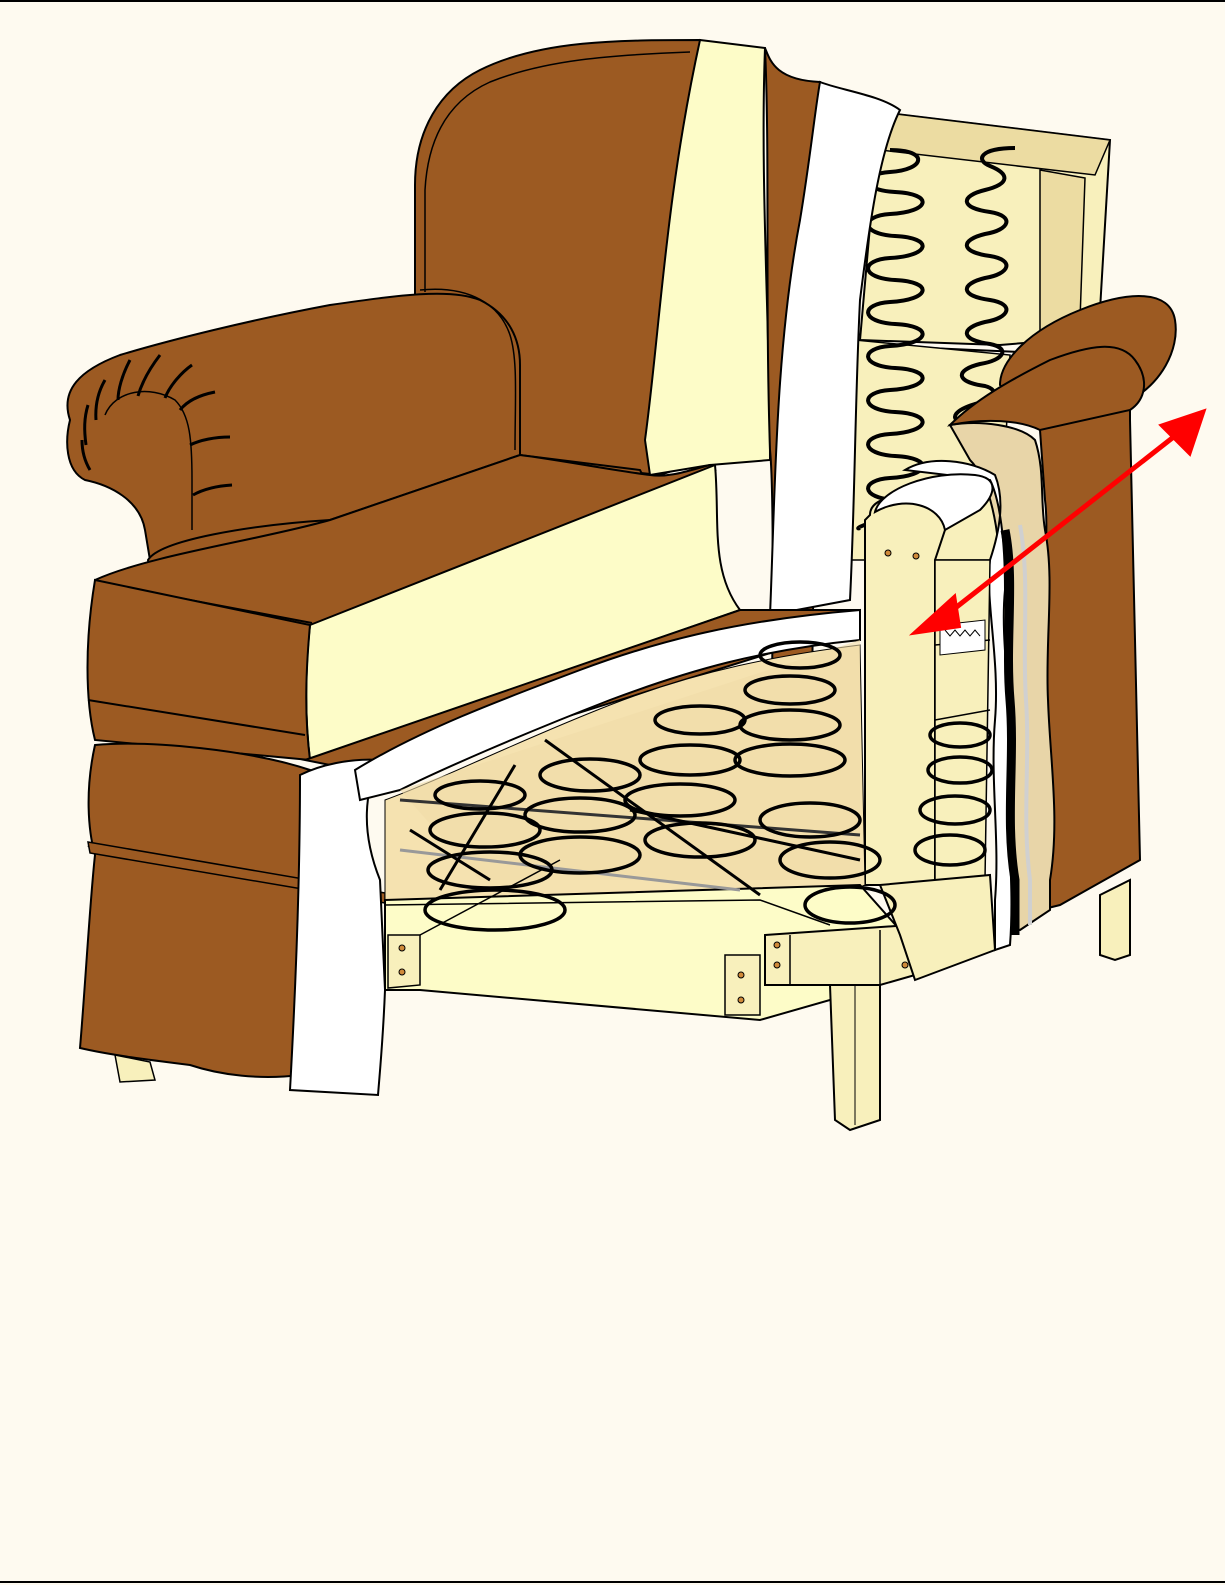  What do you see at coordinates (405, 542) in the screenshot?
I see `seat-top-fabric` at bounding box center [405, 542].